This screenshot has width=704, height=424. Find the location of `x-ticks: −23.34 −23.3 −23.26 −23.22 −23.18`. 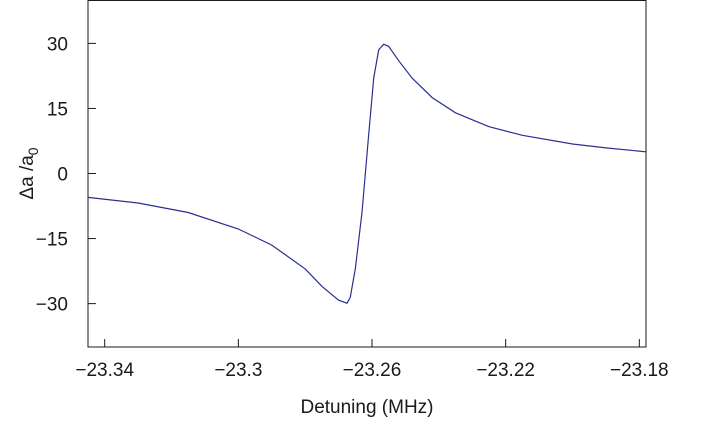

x-ticks: −23.34 −23.3 −23.26 −23.22 −23.18 is located at coordinates (372, 360).